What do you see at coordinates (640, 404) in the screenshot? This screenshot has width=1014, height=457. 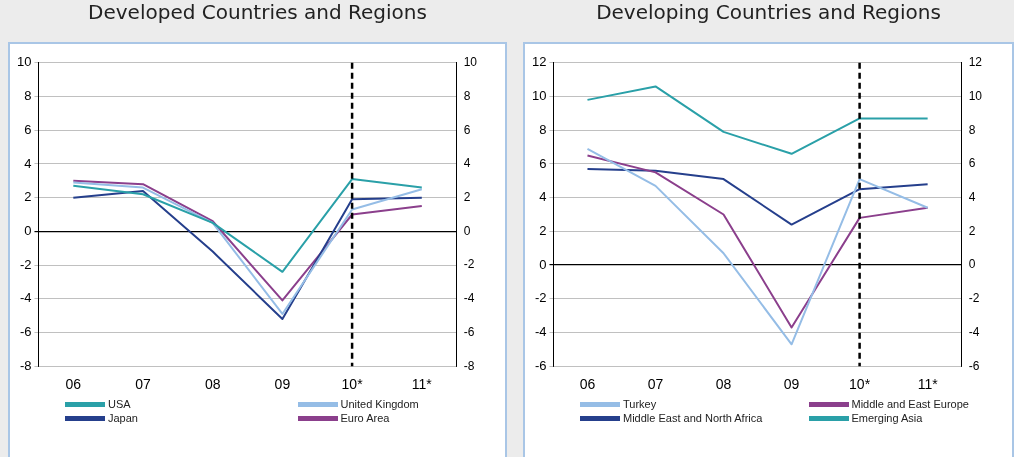 I see `legend-label: Turkey` at bounding box center [640, 404].